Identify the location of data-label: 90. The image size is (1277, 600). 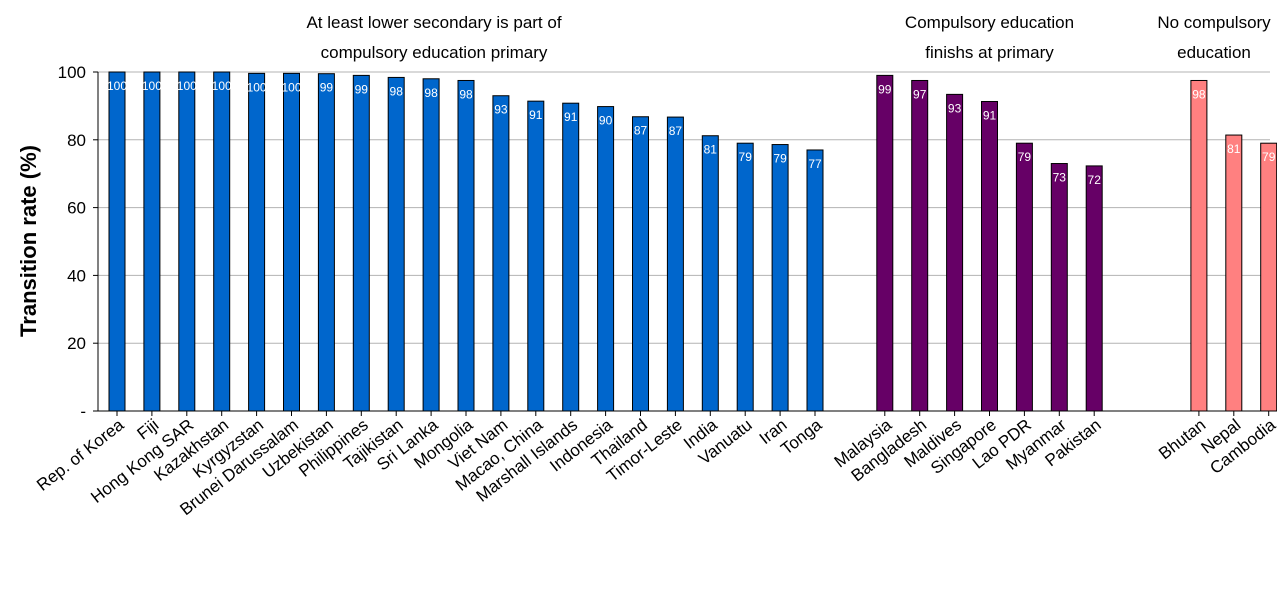
(606, 121).